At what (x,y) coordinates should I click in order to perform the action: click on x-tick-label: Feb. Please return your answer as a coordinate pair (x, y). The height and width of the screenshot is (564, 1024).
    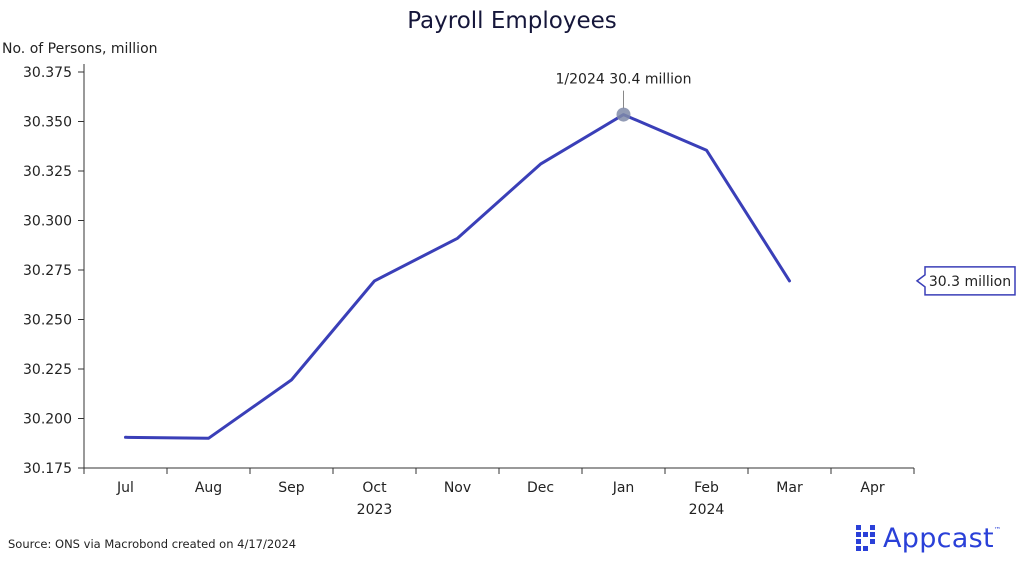
    Looking at the image, I should click on (706, 488).